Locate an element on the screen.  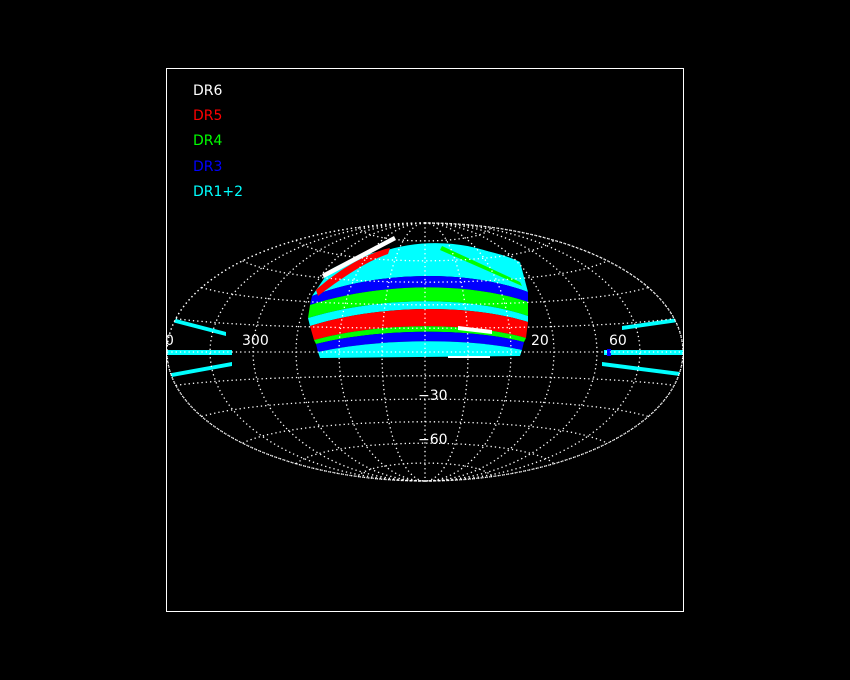
lon-label-300: 300 is located at coordinates (255, 341).